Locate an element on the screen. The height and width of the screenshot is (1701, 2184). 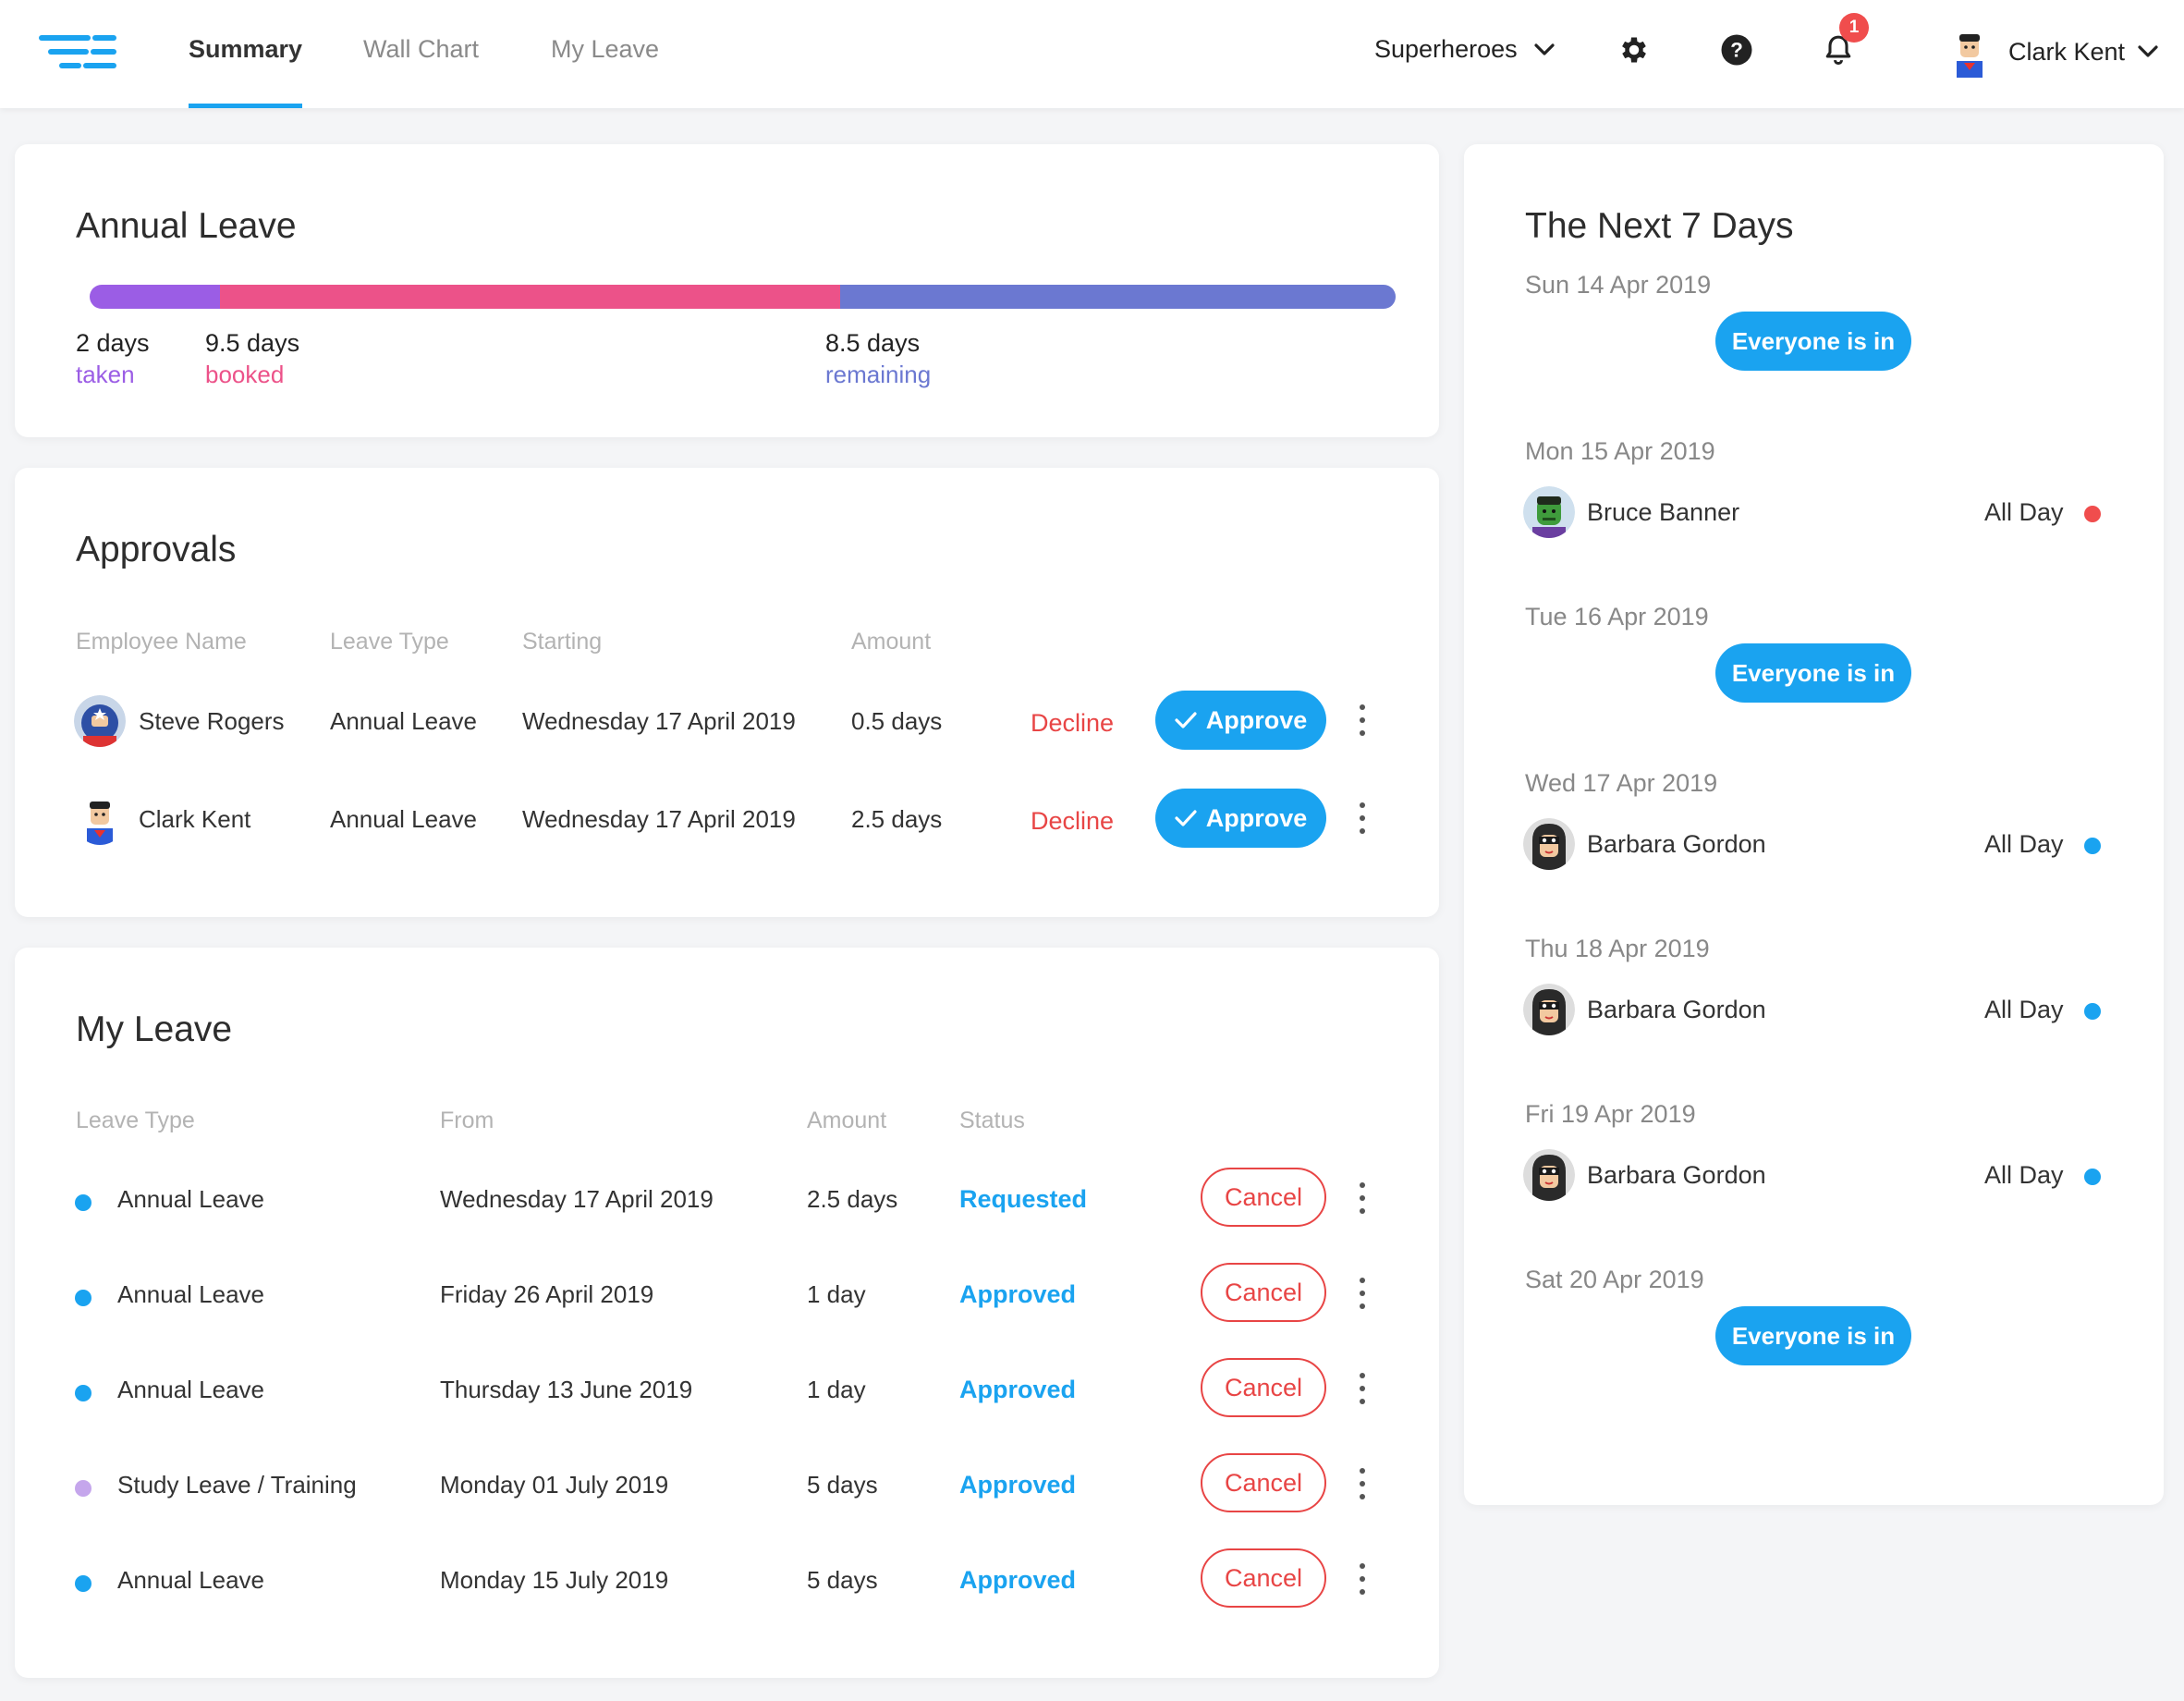
day-label: Tue 16 Apr 2019 is located at coordinates (1617, 616).